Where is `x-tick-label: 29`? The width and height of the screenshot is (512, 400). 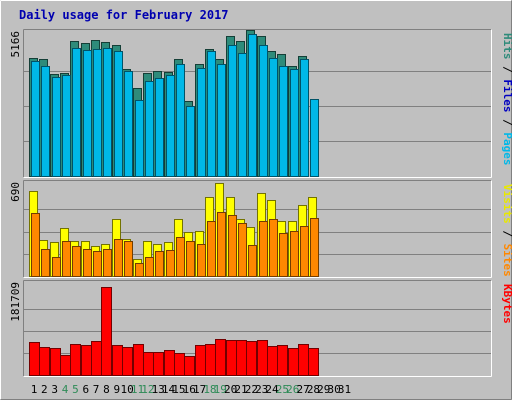
x-tick-label: 29 is located at coordinates (323, 389).